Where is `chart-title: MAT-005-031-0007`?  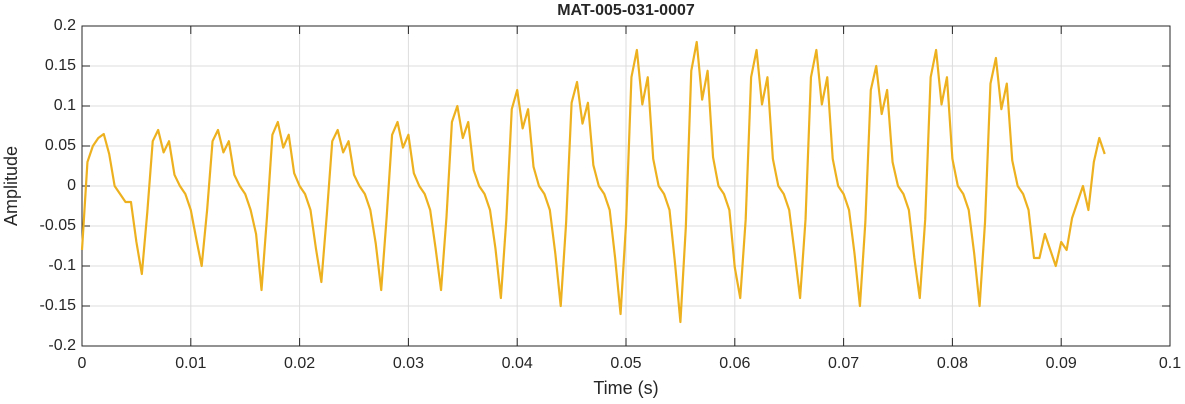 chart-title: MAT-005-031-0007 is located at coordinates (626, 10).